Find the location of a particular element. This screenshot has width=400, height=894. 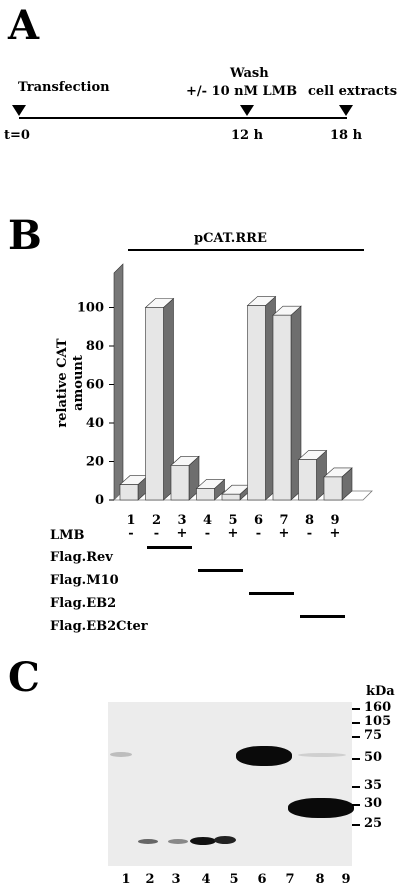

wash-arrow is located at coordinates (247, 110).